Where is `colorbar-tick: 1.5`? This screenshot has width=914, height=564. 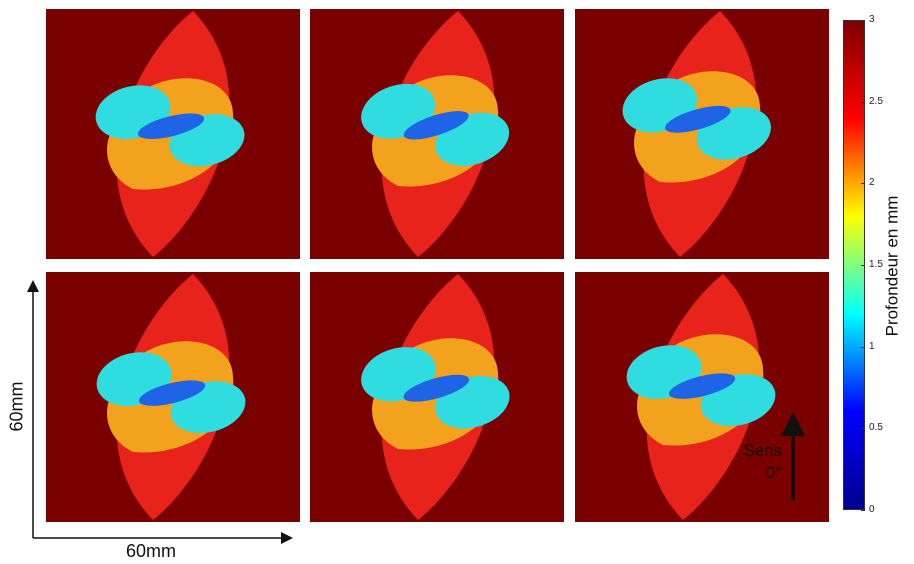 colorbar-tick: 1.5 is located at coordinates (876, 264).